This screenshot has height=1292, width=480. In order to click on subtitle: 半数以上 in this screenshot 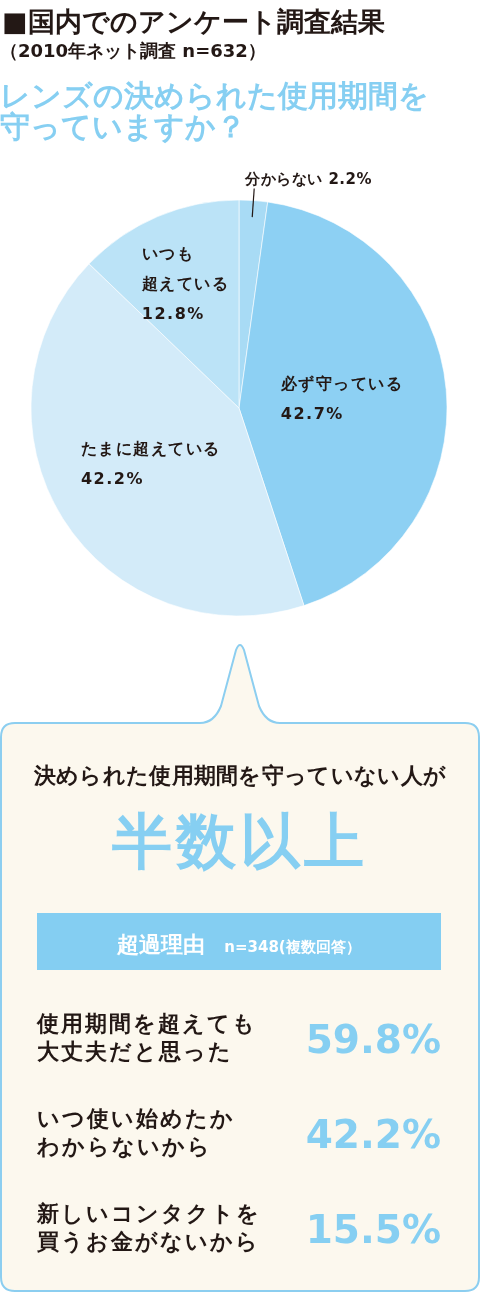, I will do `click(240, 841)`.